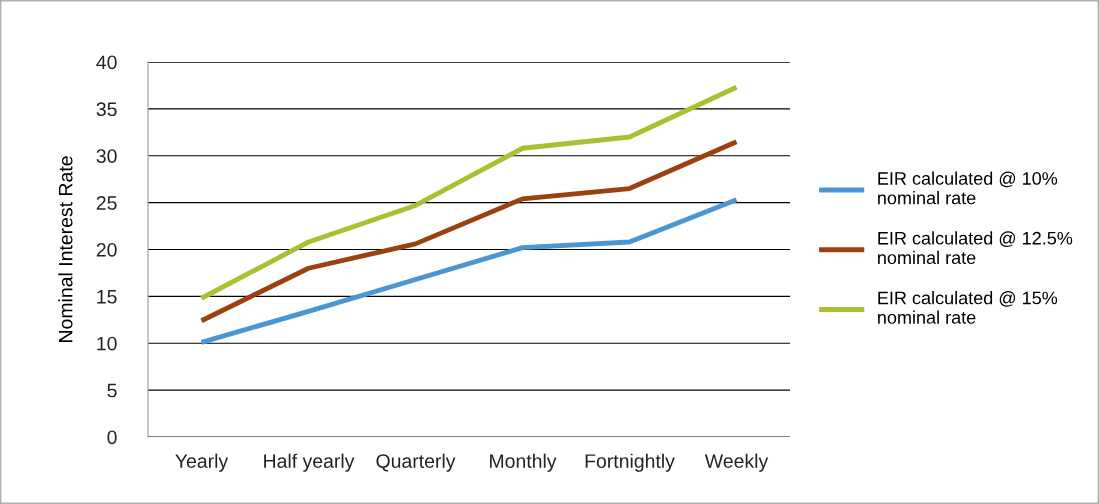 The height and width of the screenshot is (504, 1099). I want to click on x-tick-label: Quarterly, so click(416, 462).